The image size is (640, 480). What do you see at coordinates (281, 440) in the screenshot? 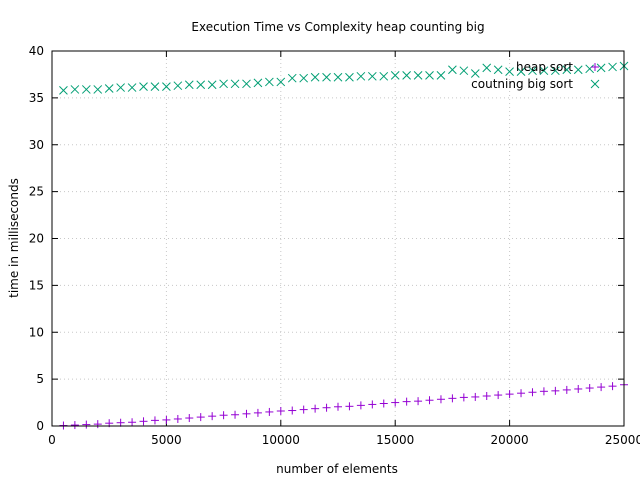
I see `x-tick-label-2: 10000` at bounding box center [281, 440].